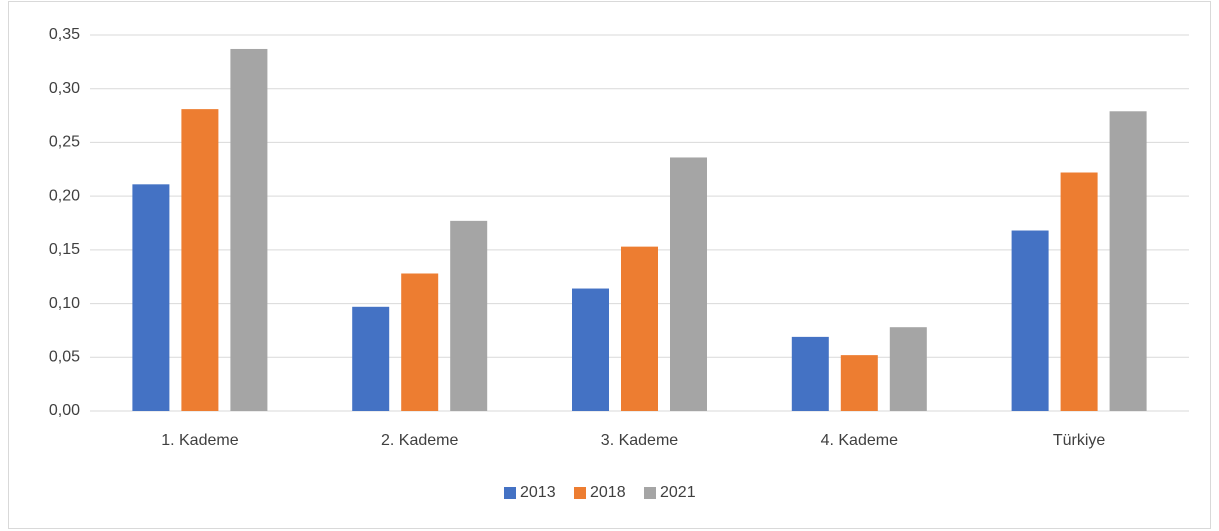 Image resolution: width=1219 pixels, height=531 pixels. I want to click on legend-label: 2013, so click(538, 492).